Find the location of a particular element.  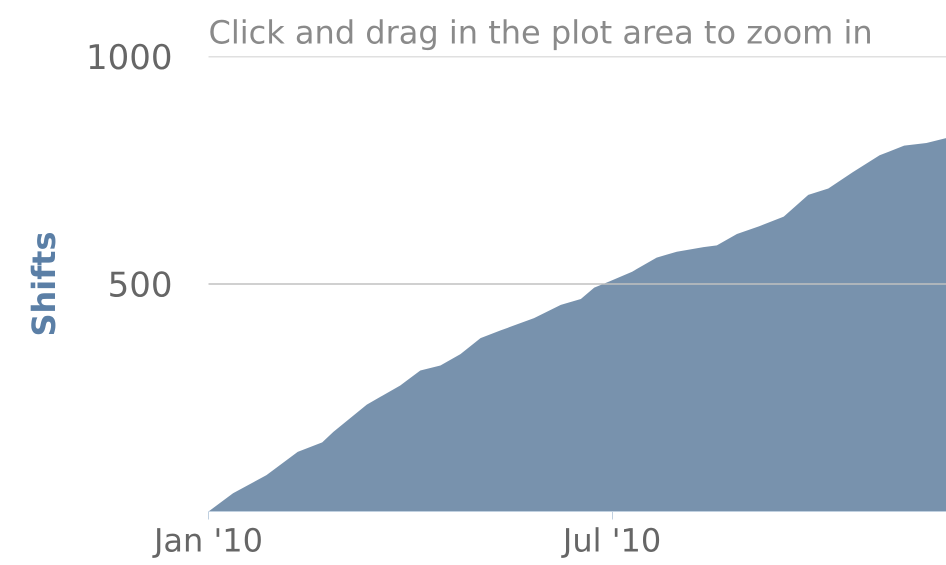

chart-subtitle: Click and drag in the plot area to zoom in is located at coordinates (540, 33).